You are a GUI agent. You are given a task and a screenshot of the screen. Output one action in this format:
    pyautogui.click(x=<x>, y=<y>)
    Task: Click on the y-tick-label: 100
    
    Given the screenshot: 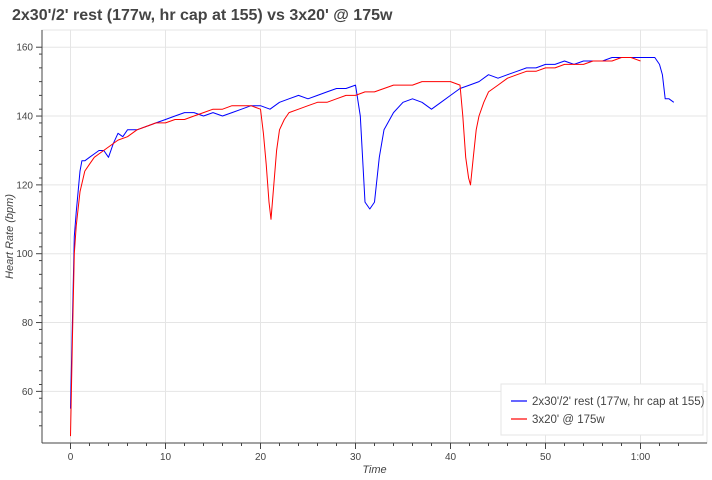 What is the action you would take?
    pyautogui.click(x=24, y=254)
    